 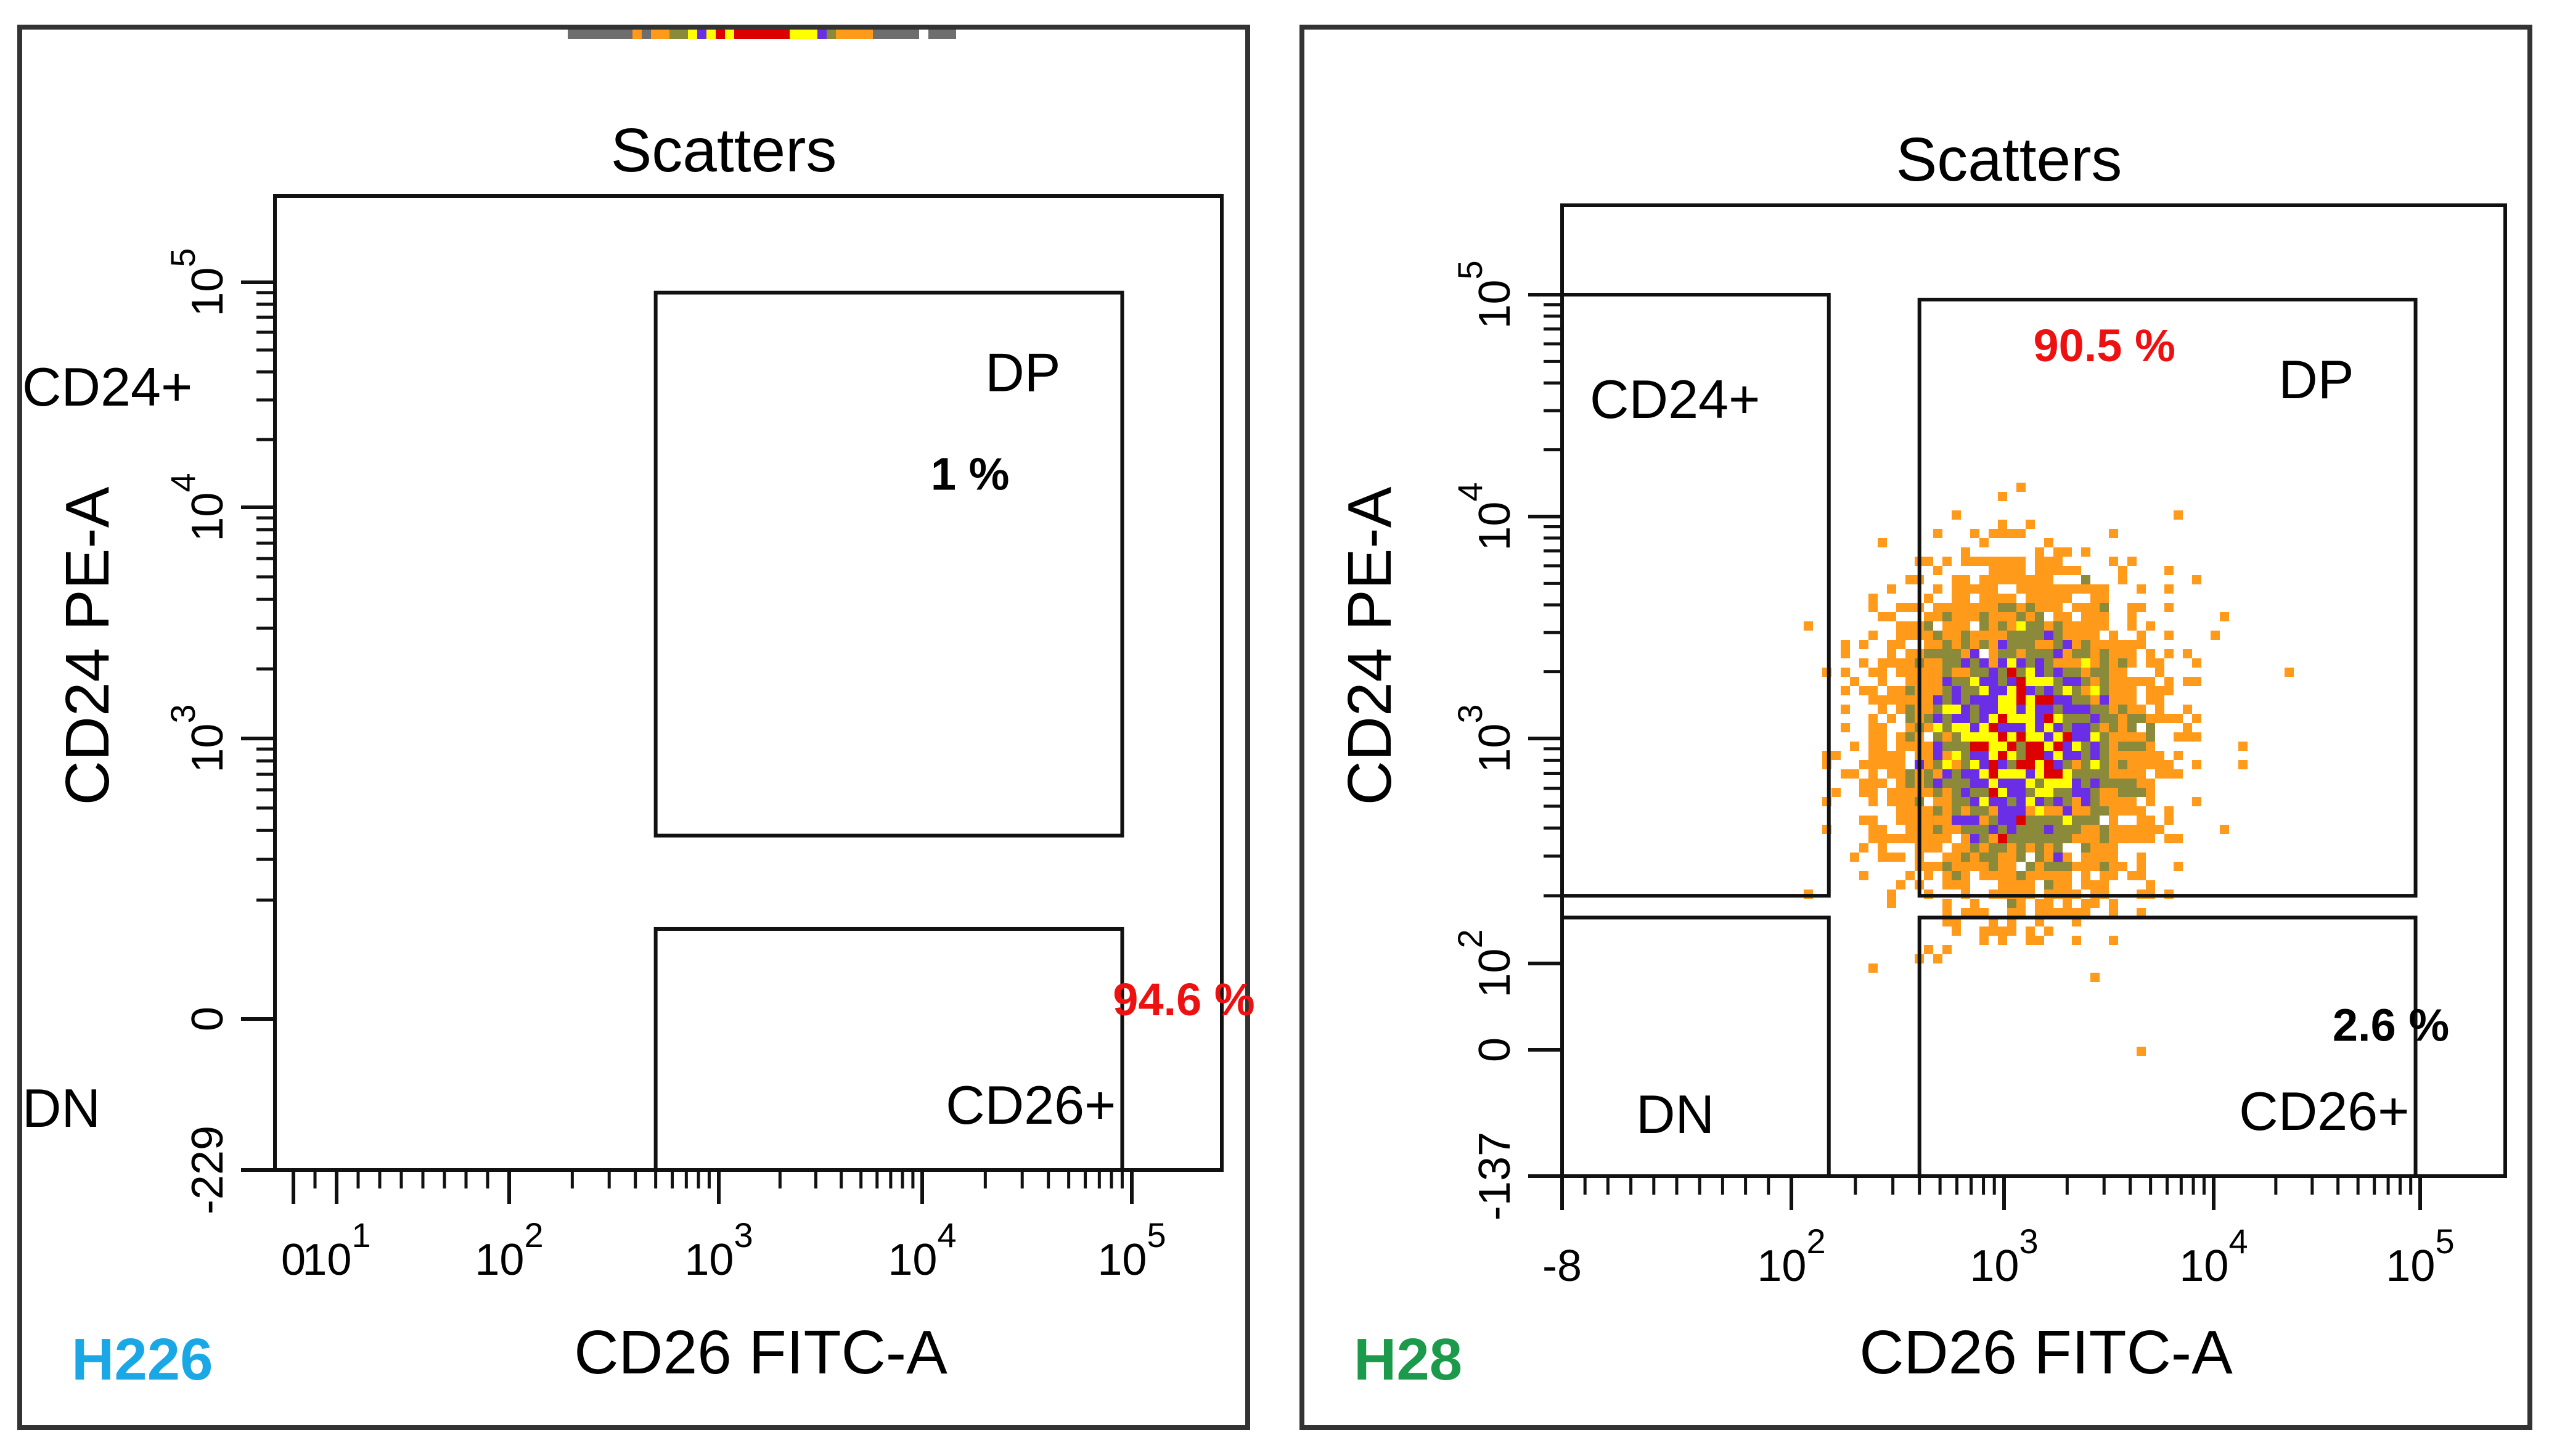 I want to click on gate-label: CD24+, so click(x=107, y=386).